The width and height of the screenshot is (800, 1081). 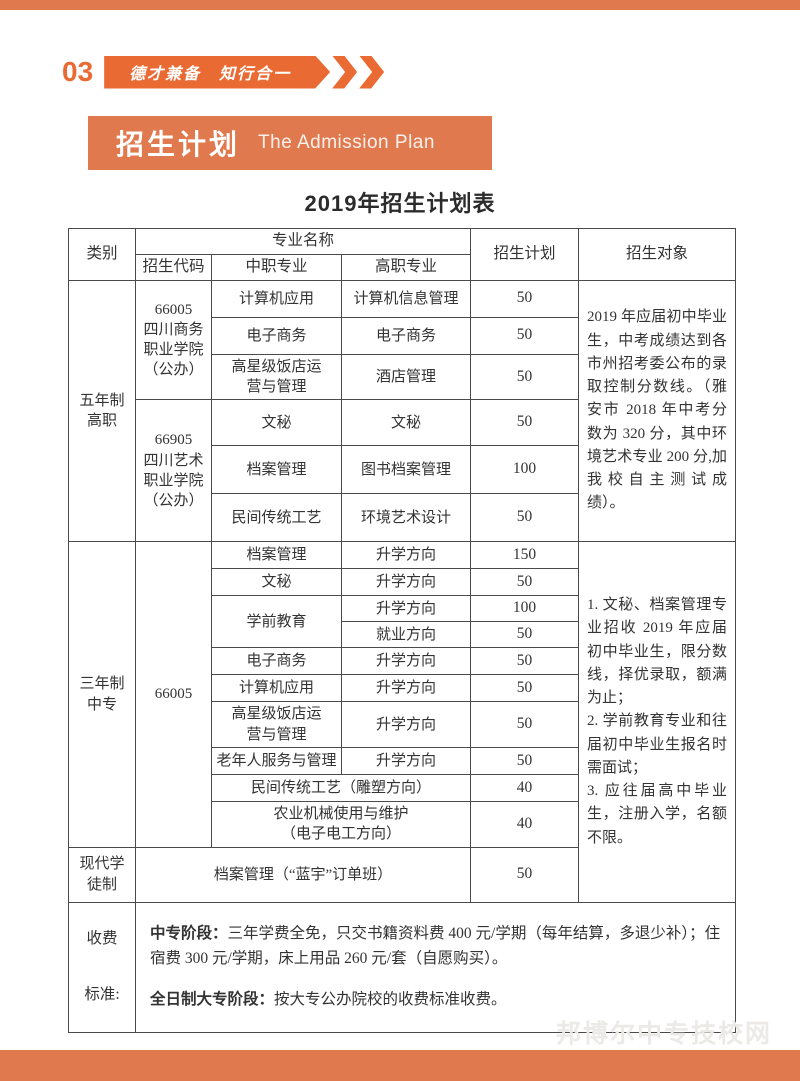 What do you see at coordinates (406, 470) in the screenshot?
I see `high-major-cell: 图书档案管理` at bounding box center [406, 470].